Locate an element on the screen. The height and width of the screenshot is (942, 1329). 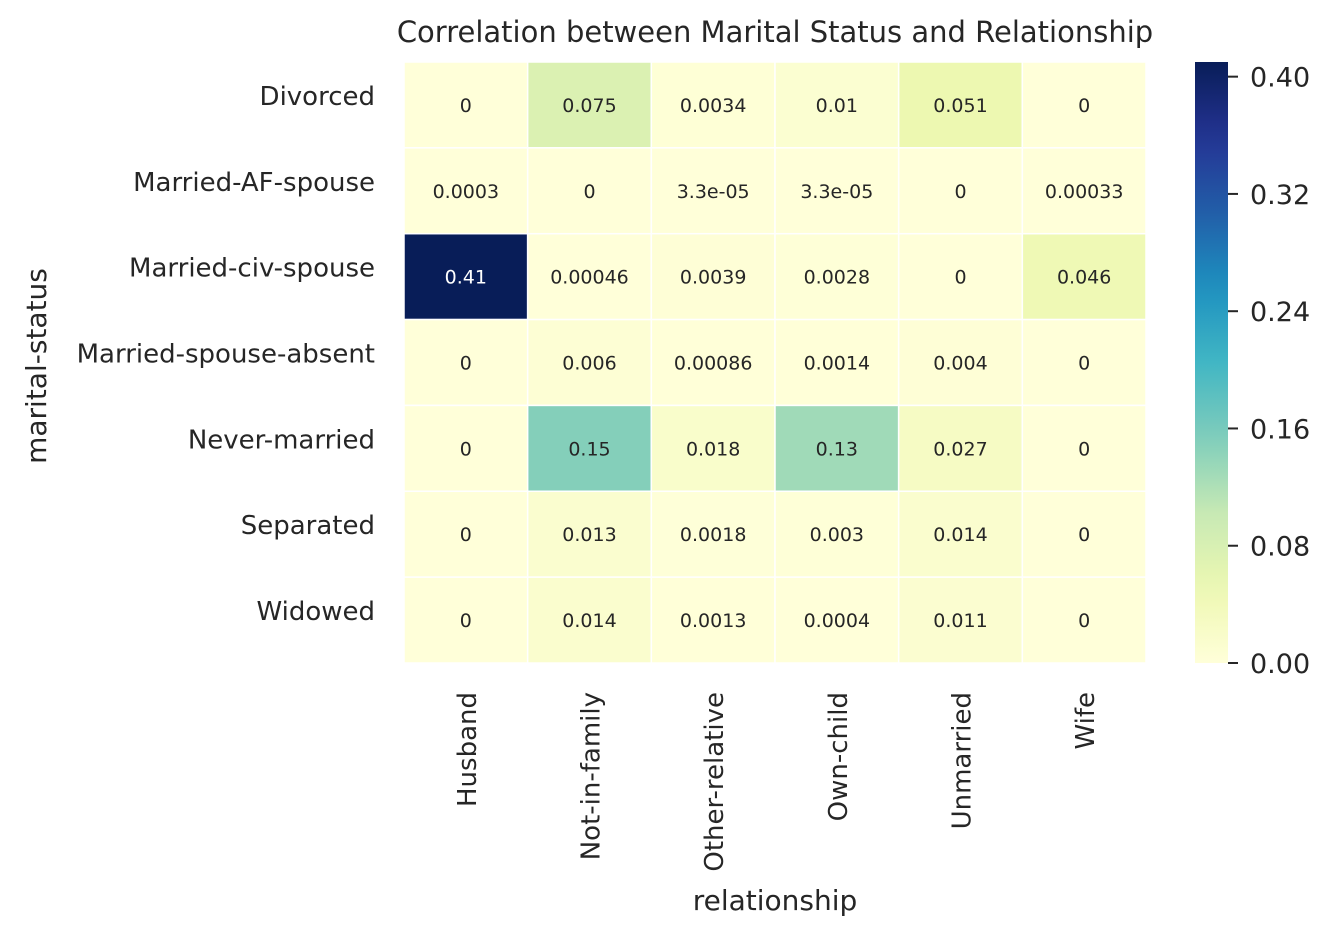
cell-annotation: 0.41 is located at coordinates (466, 278).